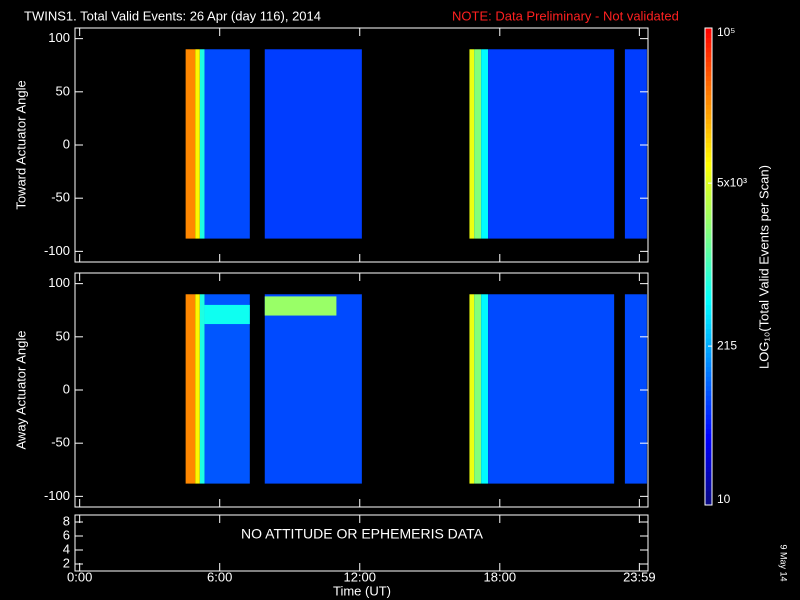  What do you see at coordinates (57, 495) in the screenshot?
I see `y-tick-label: -100` at bounding box center [57, 495].